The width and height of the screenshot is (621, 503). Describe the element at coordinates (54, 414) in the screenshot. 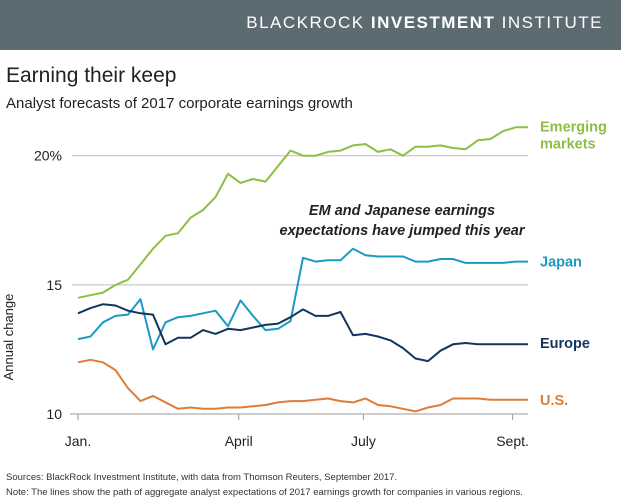

I see `y-tick-label: 10` at that location.